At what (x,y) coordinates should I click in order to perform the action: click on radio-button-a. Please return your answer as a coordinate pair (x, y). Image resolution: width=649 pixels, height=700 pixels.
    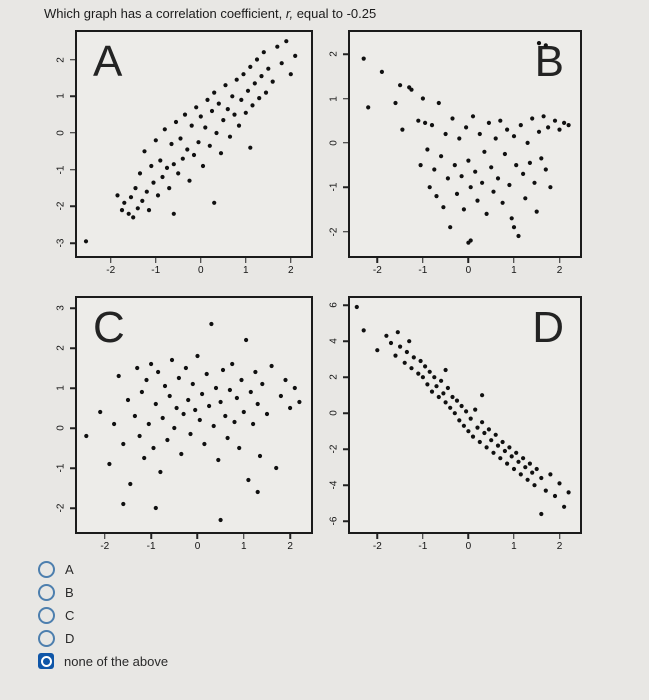
    Looking at the image, I should click on (46, 569).